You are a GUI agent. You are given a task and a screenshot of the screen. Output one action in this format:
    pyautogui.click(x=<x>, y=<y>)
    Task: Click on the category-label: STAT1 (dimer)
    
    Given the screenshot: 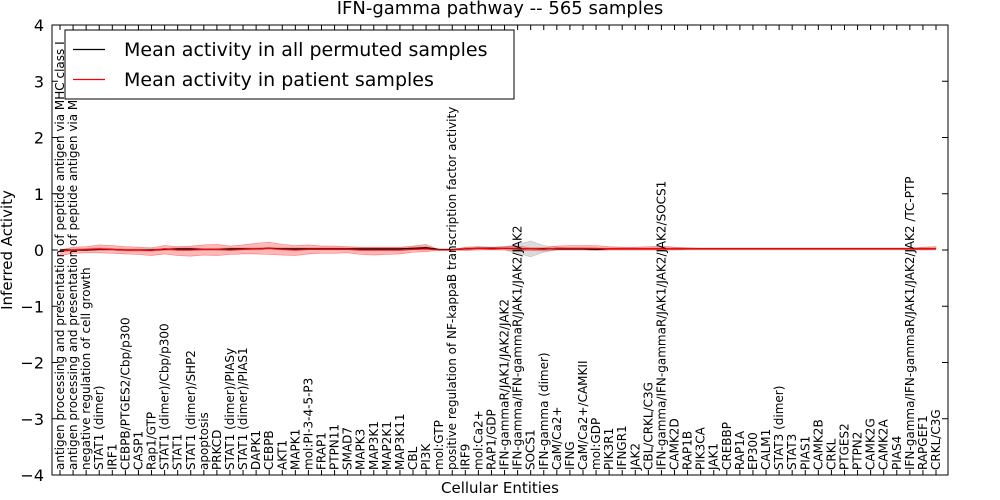 What is the action you would take?
    pyautogui.click(x=99, y=428)
    